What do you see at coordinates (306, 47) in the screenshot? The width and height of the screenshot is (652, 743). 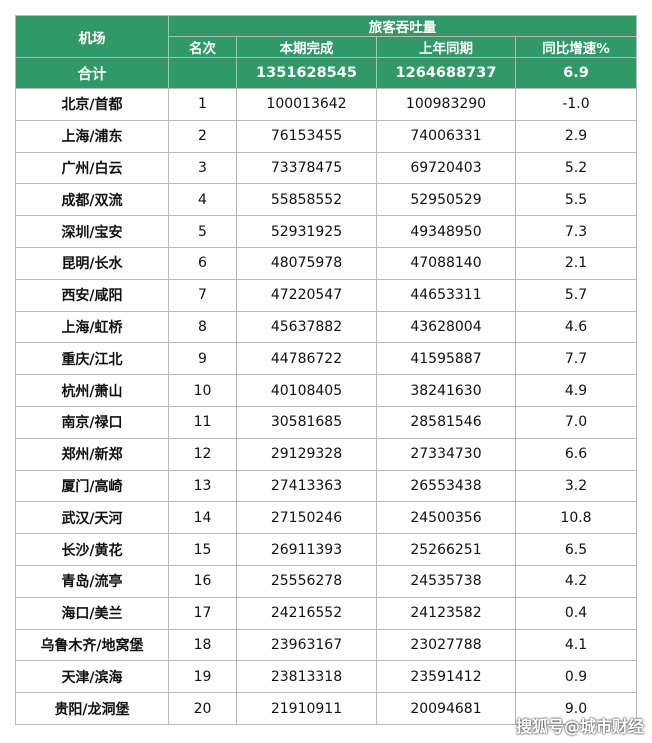 I see `header-current: 本期完成` at bounding box center [306, 47].